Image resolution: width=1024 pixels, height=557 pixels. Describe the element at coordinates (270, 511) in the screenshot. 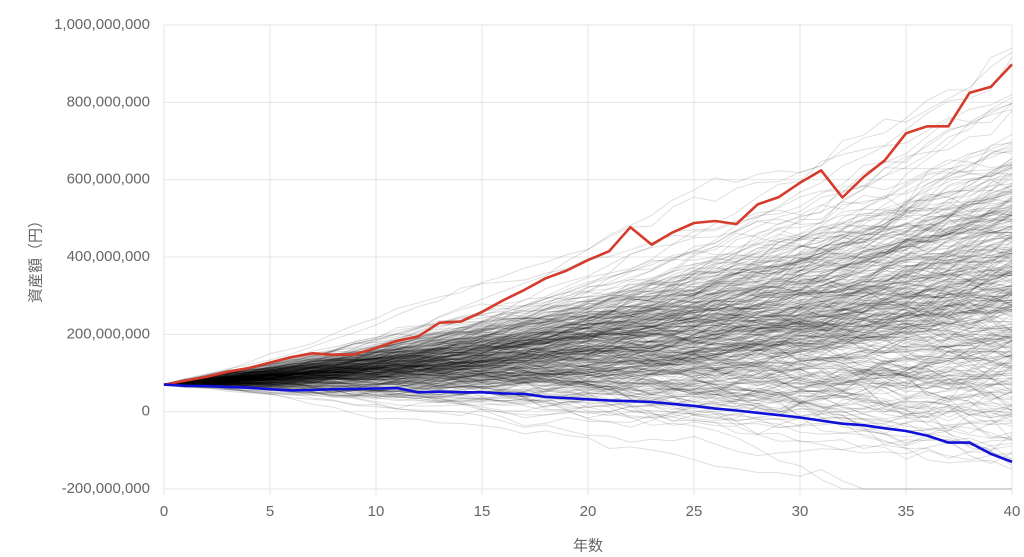

I see `x-tick-label: 5` at that location.